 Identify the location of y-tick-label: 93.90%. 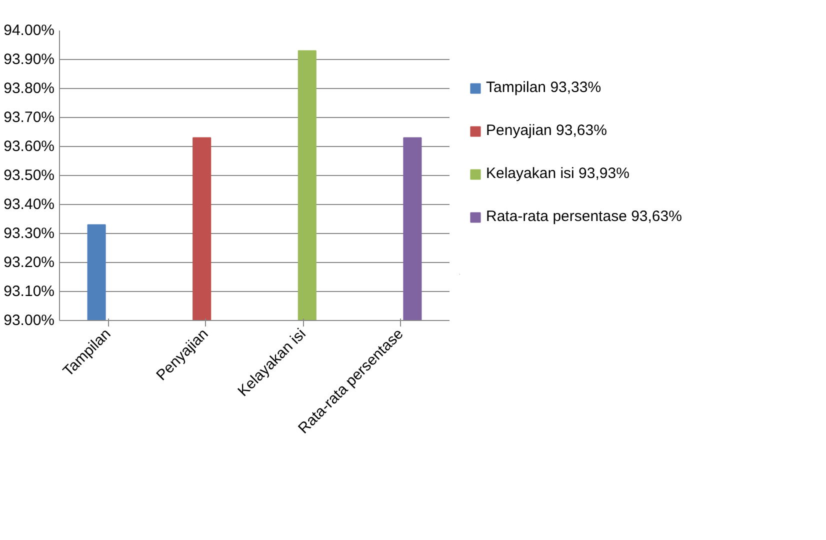
(29, 59).